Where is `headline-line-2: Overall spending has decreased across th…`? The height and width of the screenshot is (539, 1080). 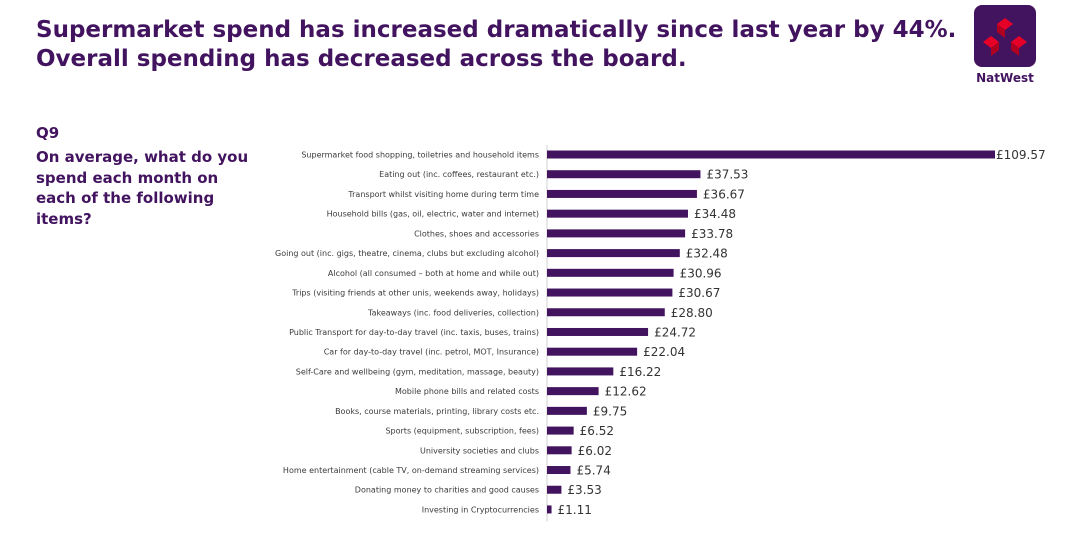 headline-line-2: Overall spending has decreased across th… is located at coordinates (361, 59).